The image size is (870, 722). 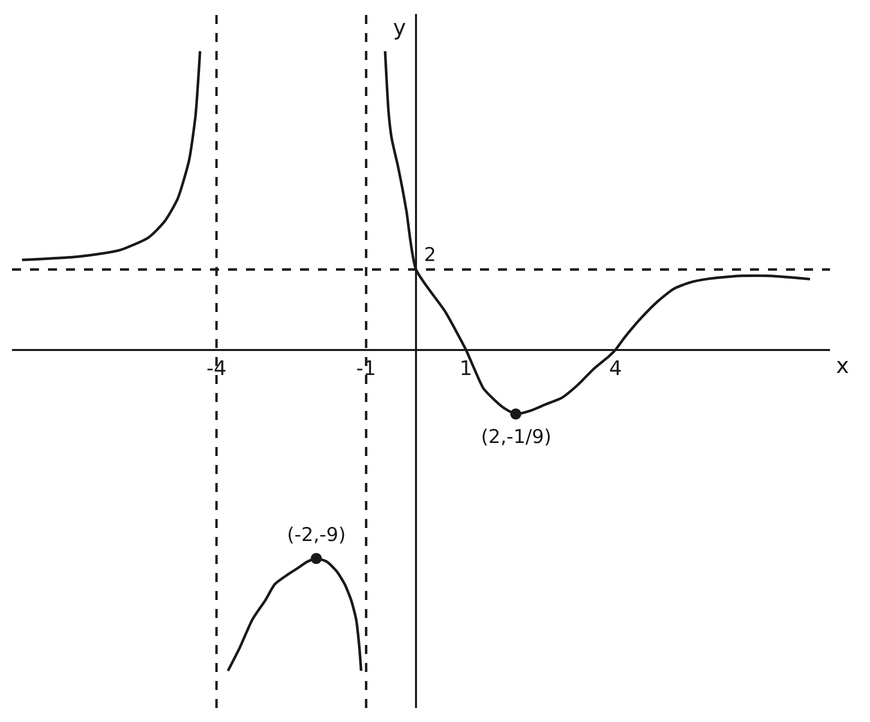 I want to click on x-axis-title: x, so click(x=843, y=366).